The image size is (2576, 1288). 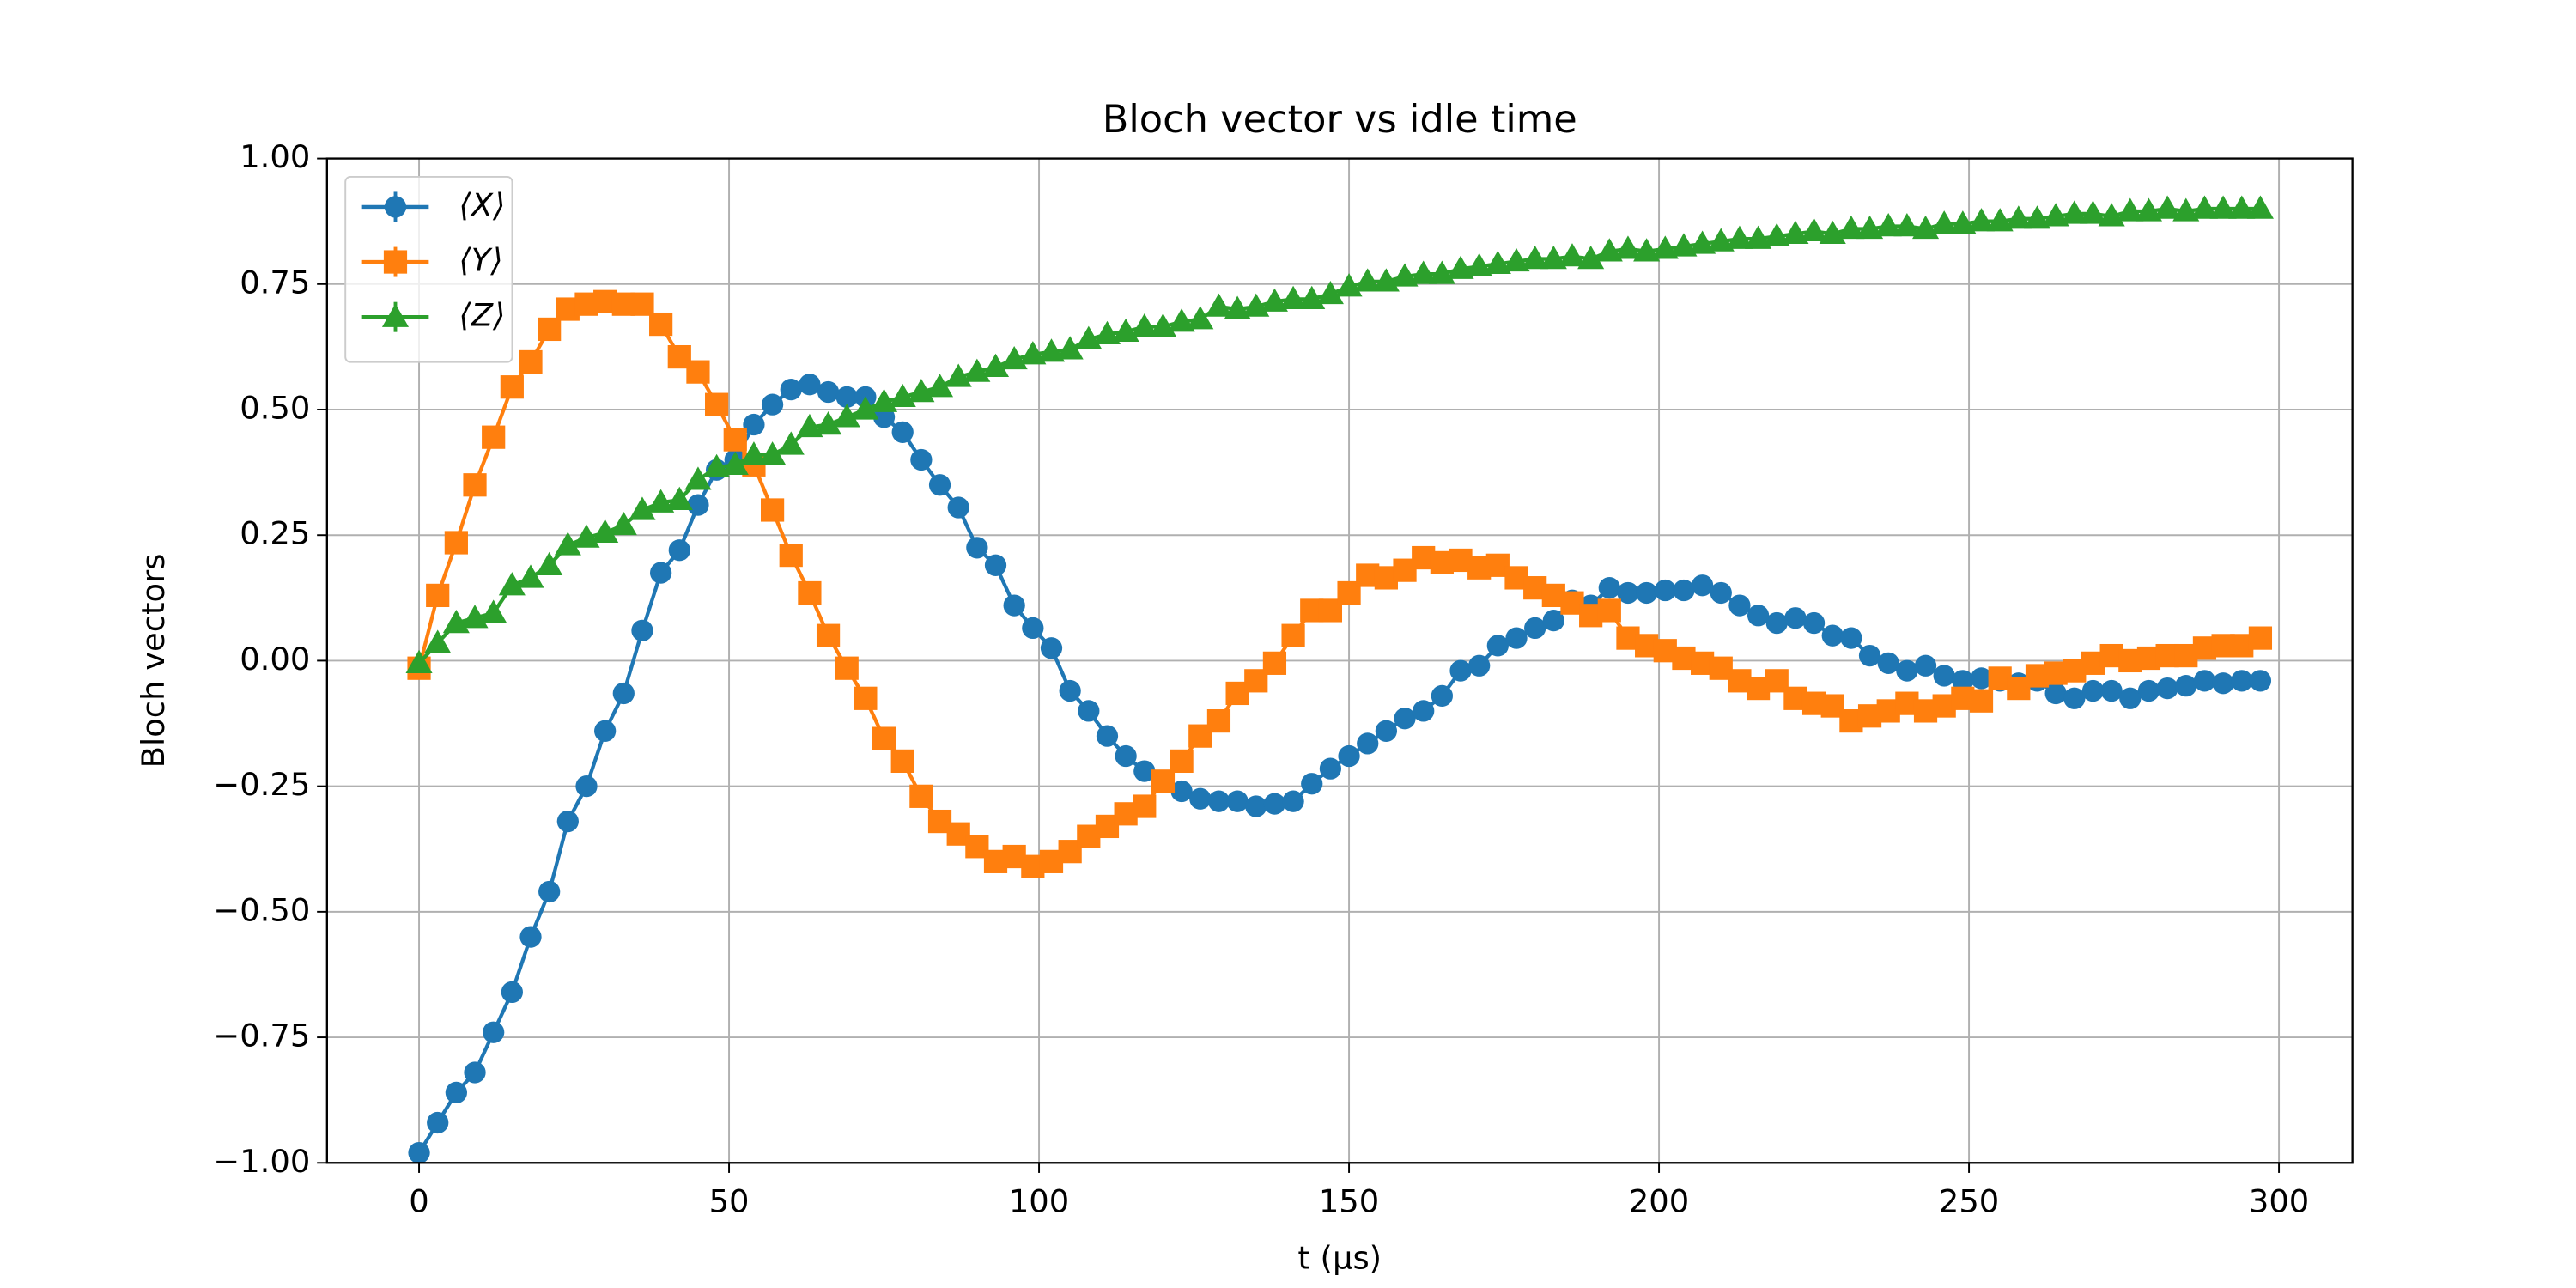 I want to click on x-tick-label: 200, so click(x=1659, y=1200).